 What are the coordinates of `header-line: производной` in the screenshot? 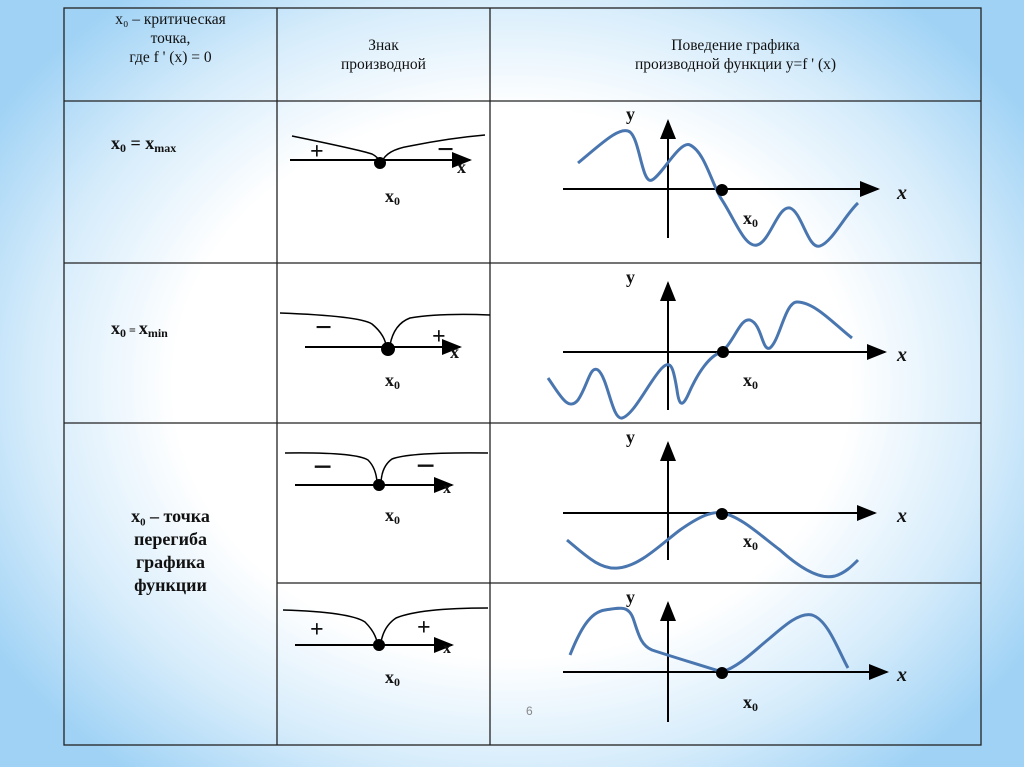 It's located at (383, 64).